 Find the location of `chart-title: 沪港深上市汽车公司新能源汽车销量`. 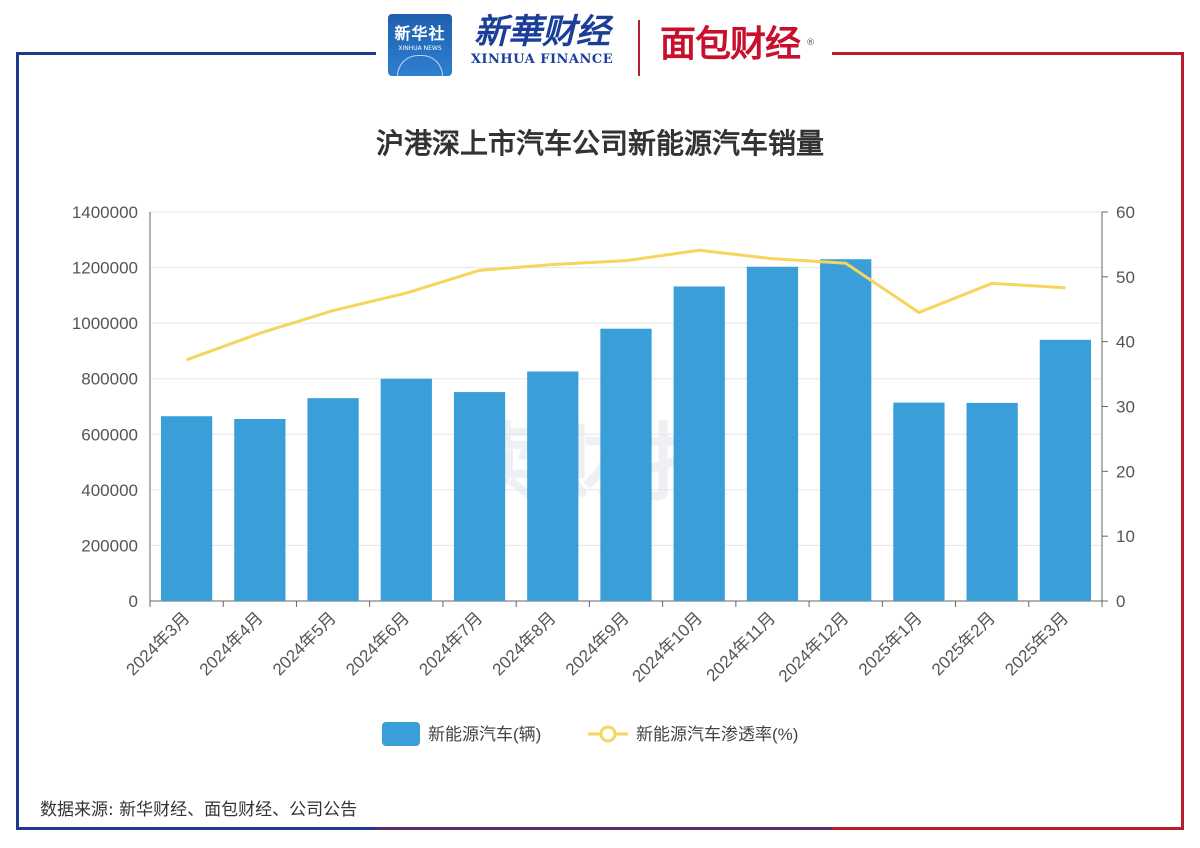

chart-title: 沪港深上市汽车公司新能源汽车销量 is located at coordinates (599, 143).